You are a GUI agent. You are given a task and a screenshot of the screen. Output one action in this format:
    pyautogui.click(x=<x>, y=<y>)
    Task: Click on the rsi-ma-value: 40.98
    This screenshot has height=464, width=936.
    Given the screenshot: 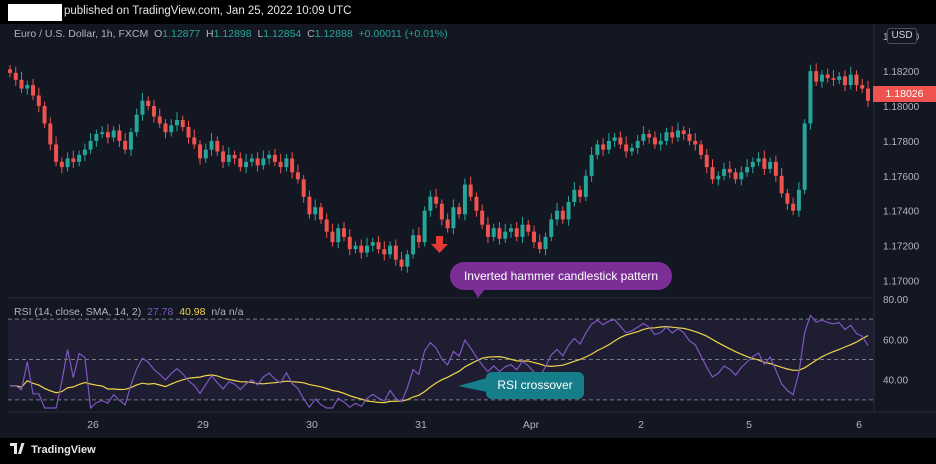 What is the action you would take?
    pyautogui.click(x=192, y=312)
    